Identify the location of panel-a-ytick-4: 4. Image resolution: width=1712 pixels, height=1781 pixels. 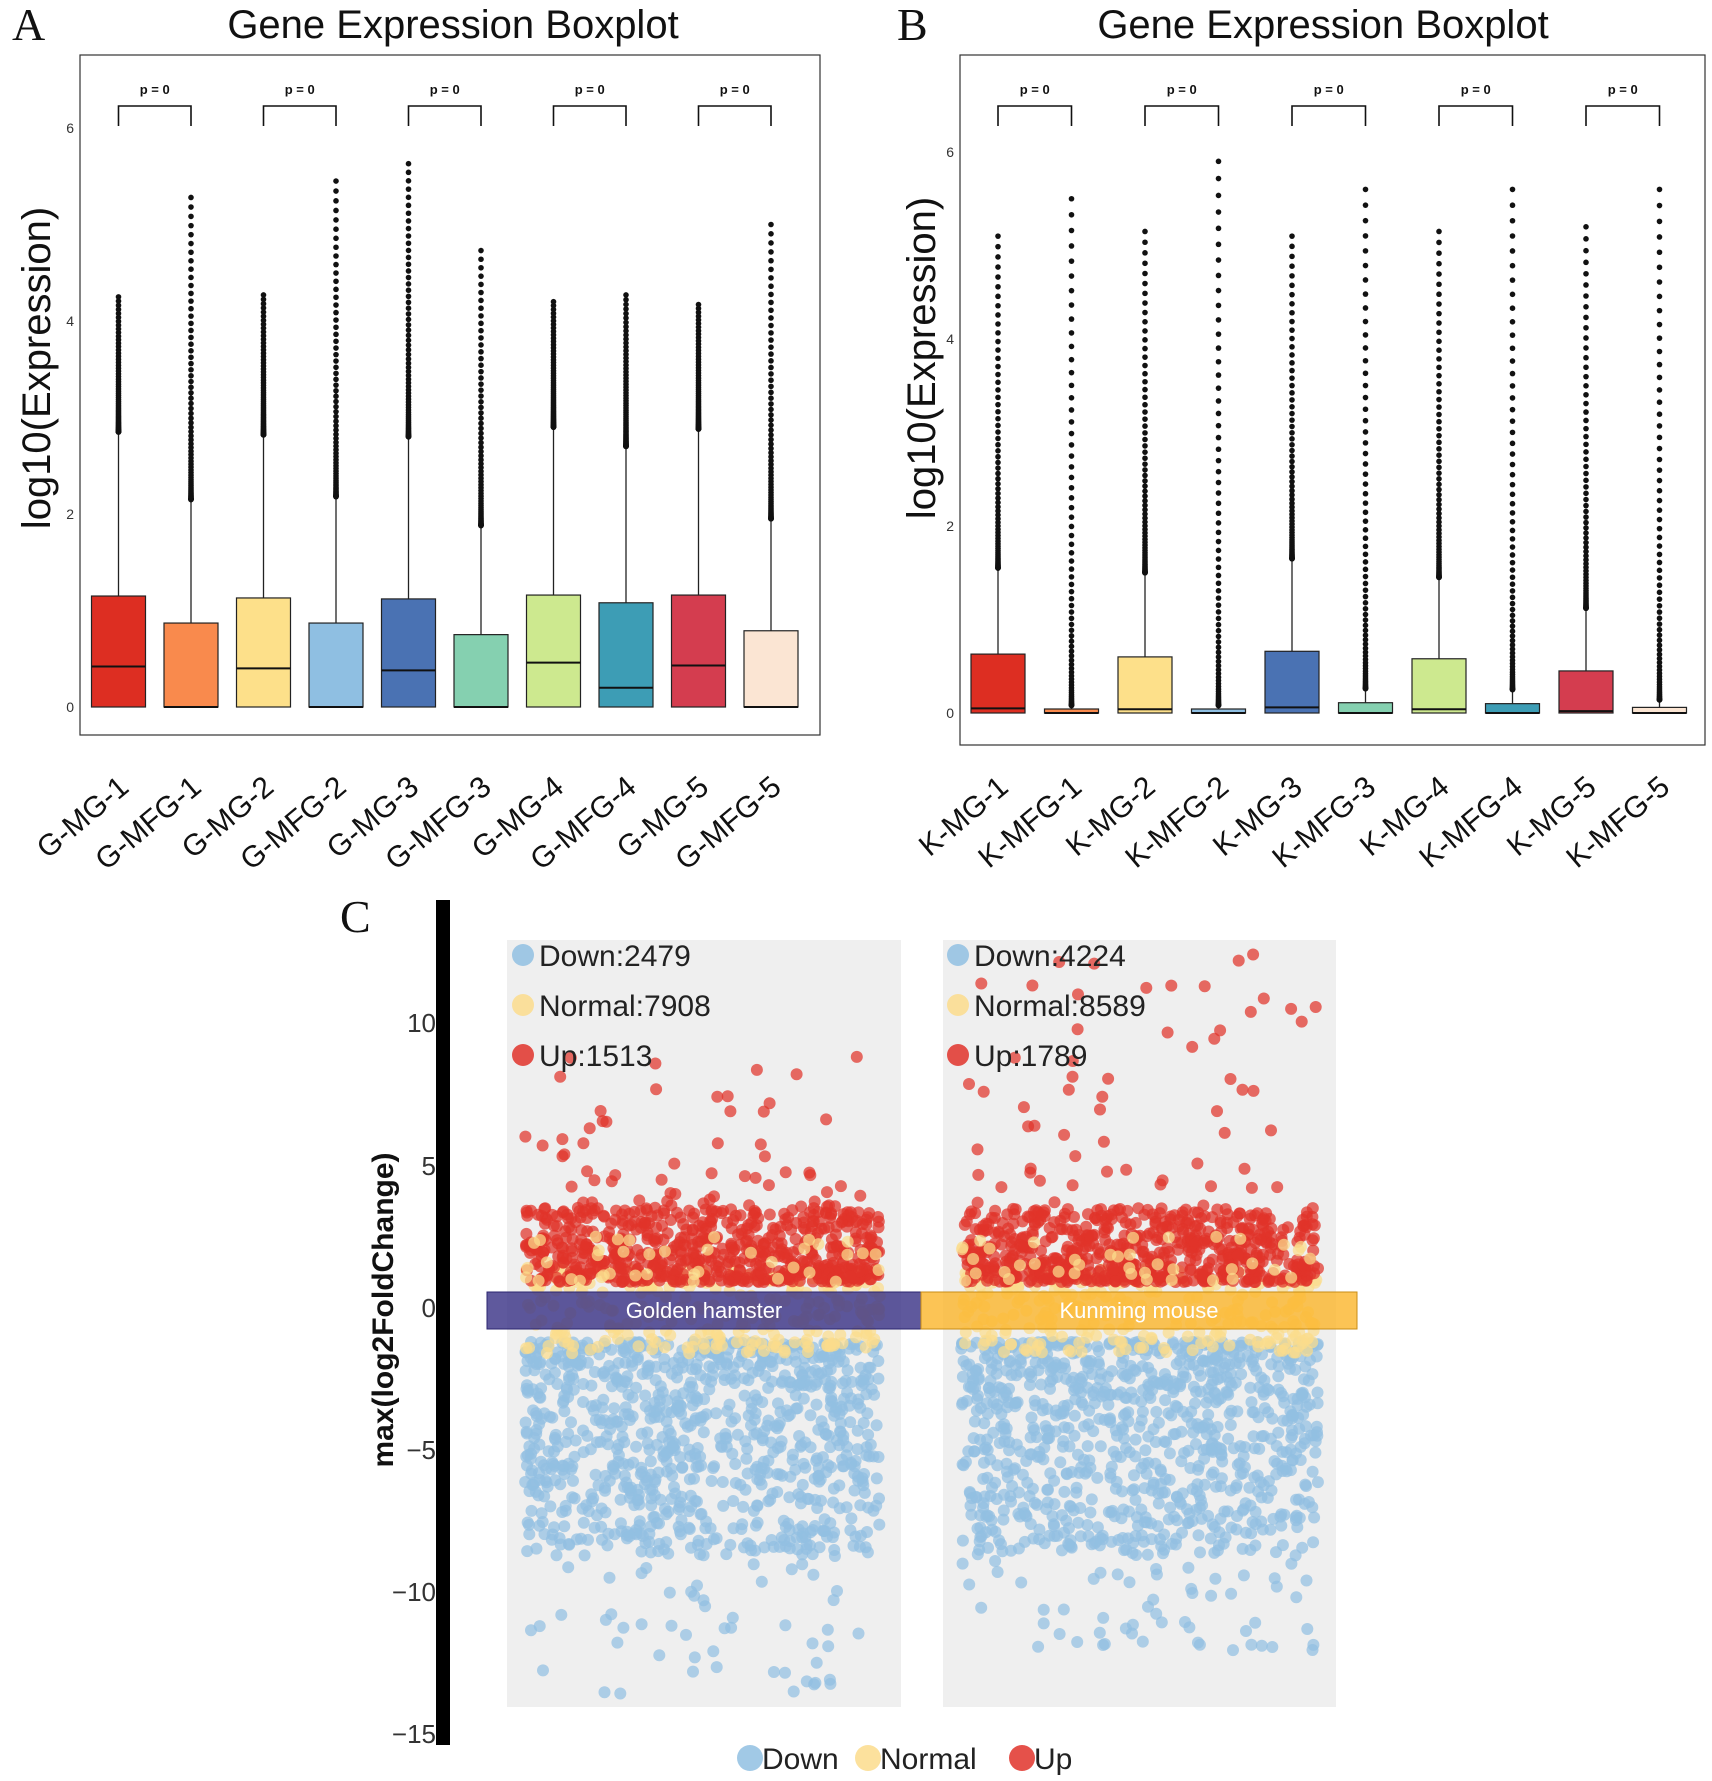
(70, 321).